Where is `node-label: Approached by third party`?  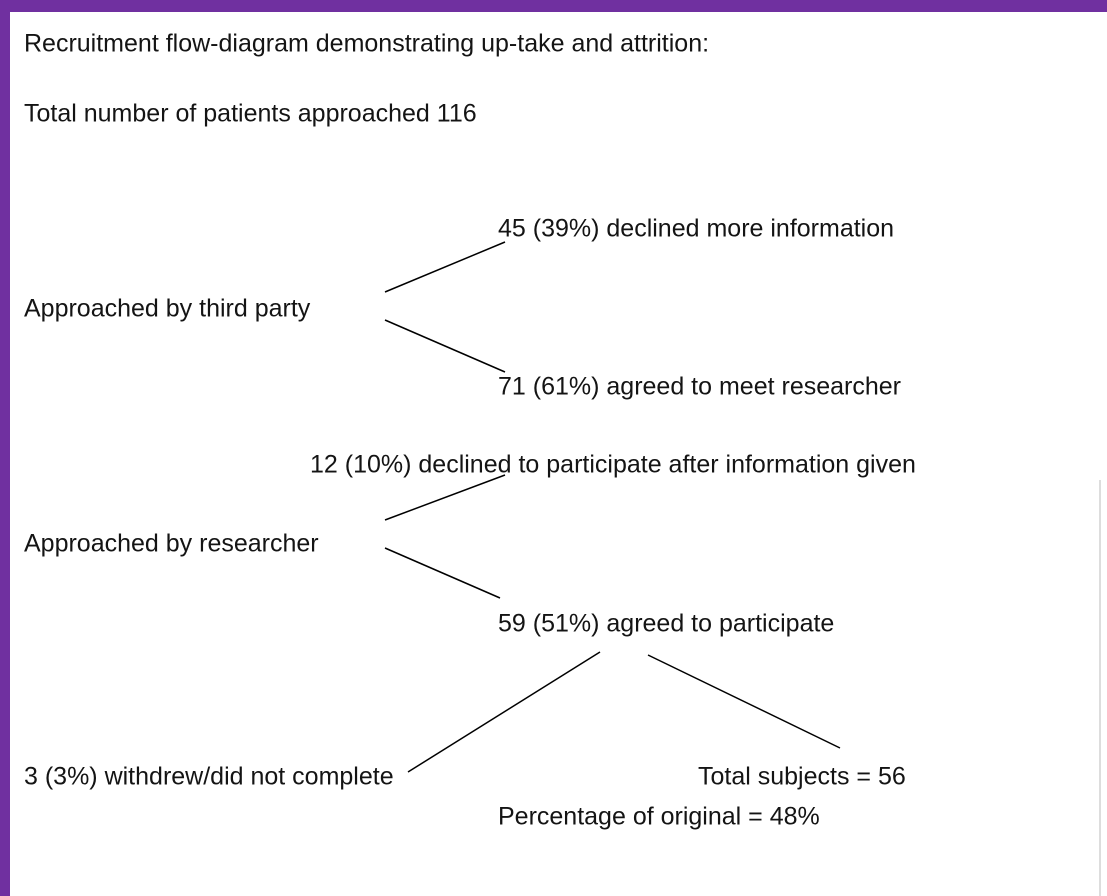
node-label: Approached by third party is located at coordinates (167, 309).